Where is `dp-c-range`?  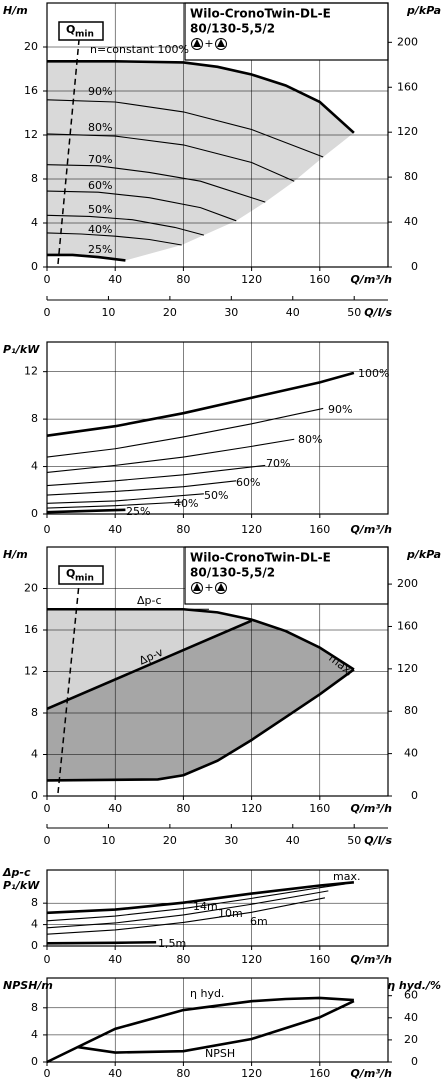 dp-c-range is located at coordinates (149, 659).